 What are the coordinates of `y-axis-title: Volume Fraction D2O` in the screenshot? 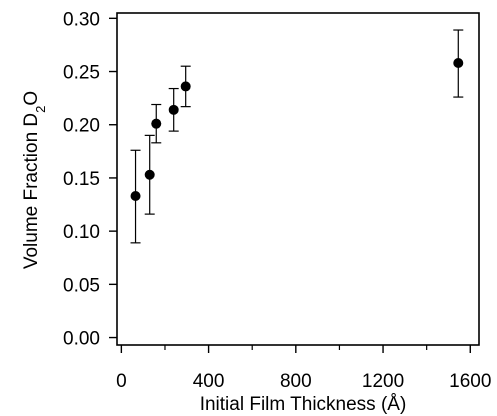 It's located at (34, 180).